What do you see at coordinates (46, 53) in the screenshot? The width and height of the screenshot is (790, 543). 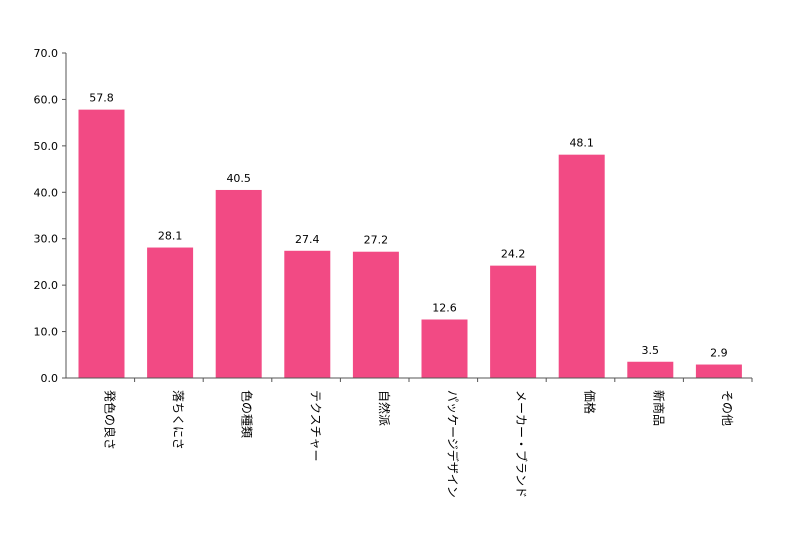 I see `y-tick-label: 70.0` at bounding box center [46, 53].